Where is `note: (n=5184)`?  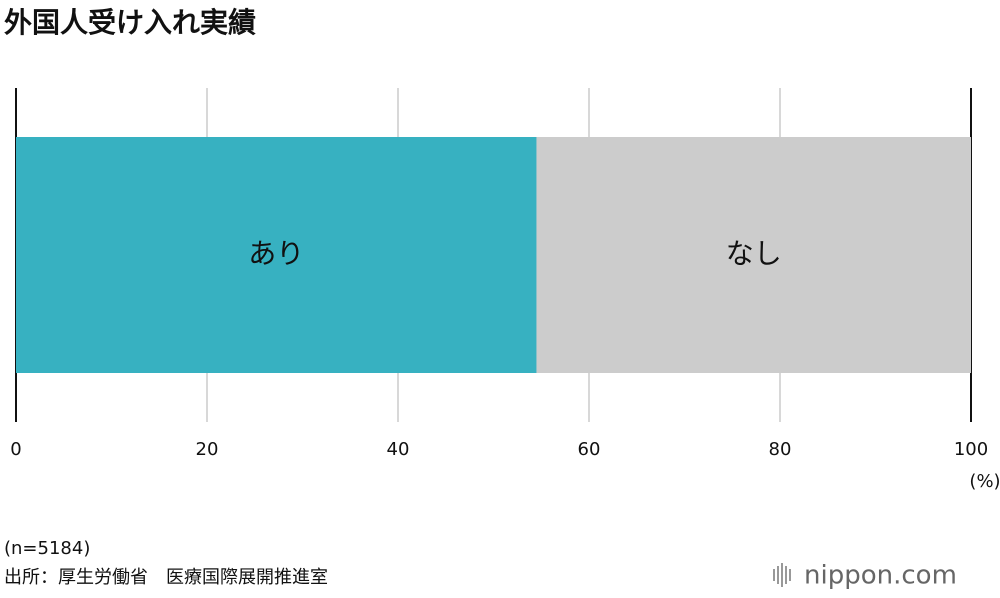 note: (n=5184) is located at coordinates (47, 548).